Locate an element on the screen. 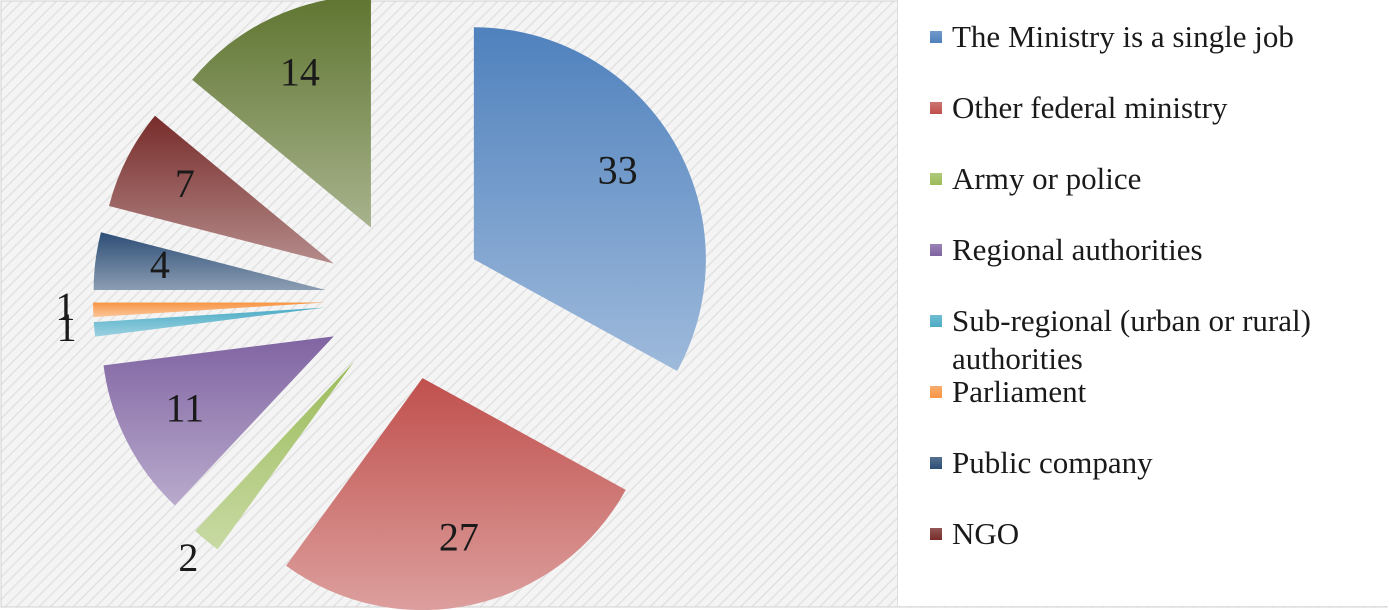 This screenshot has height=610, width=1389. legend-label: Other federal ministry is located at coordinates (1090, 107).